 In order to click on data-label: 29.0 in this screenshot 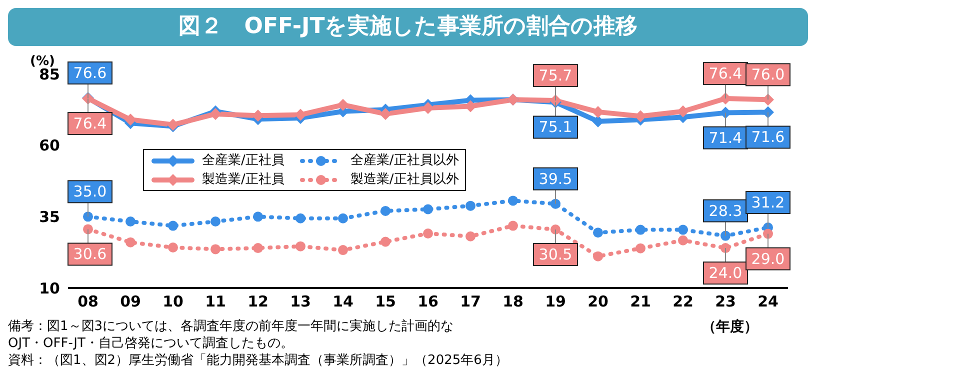, I will do `click(768, 259)`.